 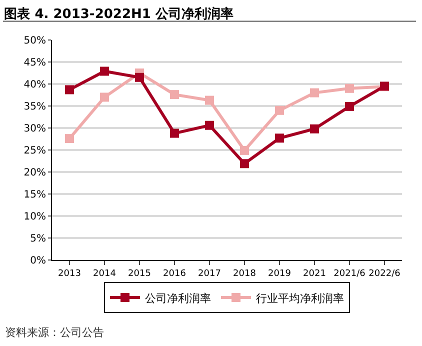 I want to click on y-tick-label: 35%, so click(x=35, y=107).